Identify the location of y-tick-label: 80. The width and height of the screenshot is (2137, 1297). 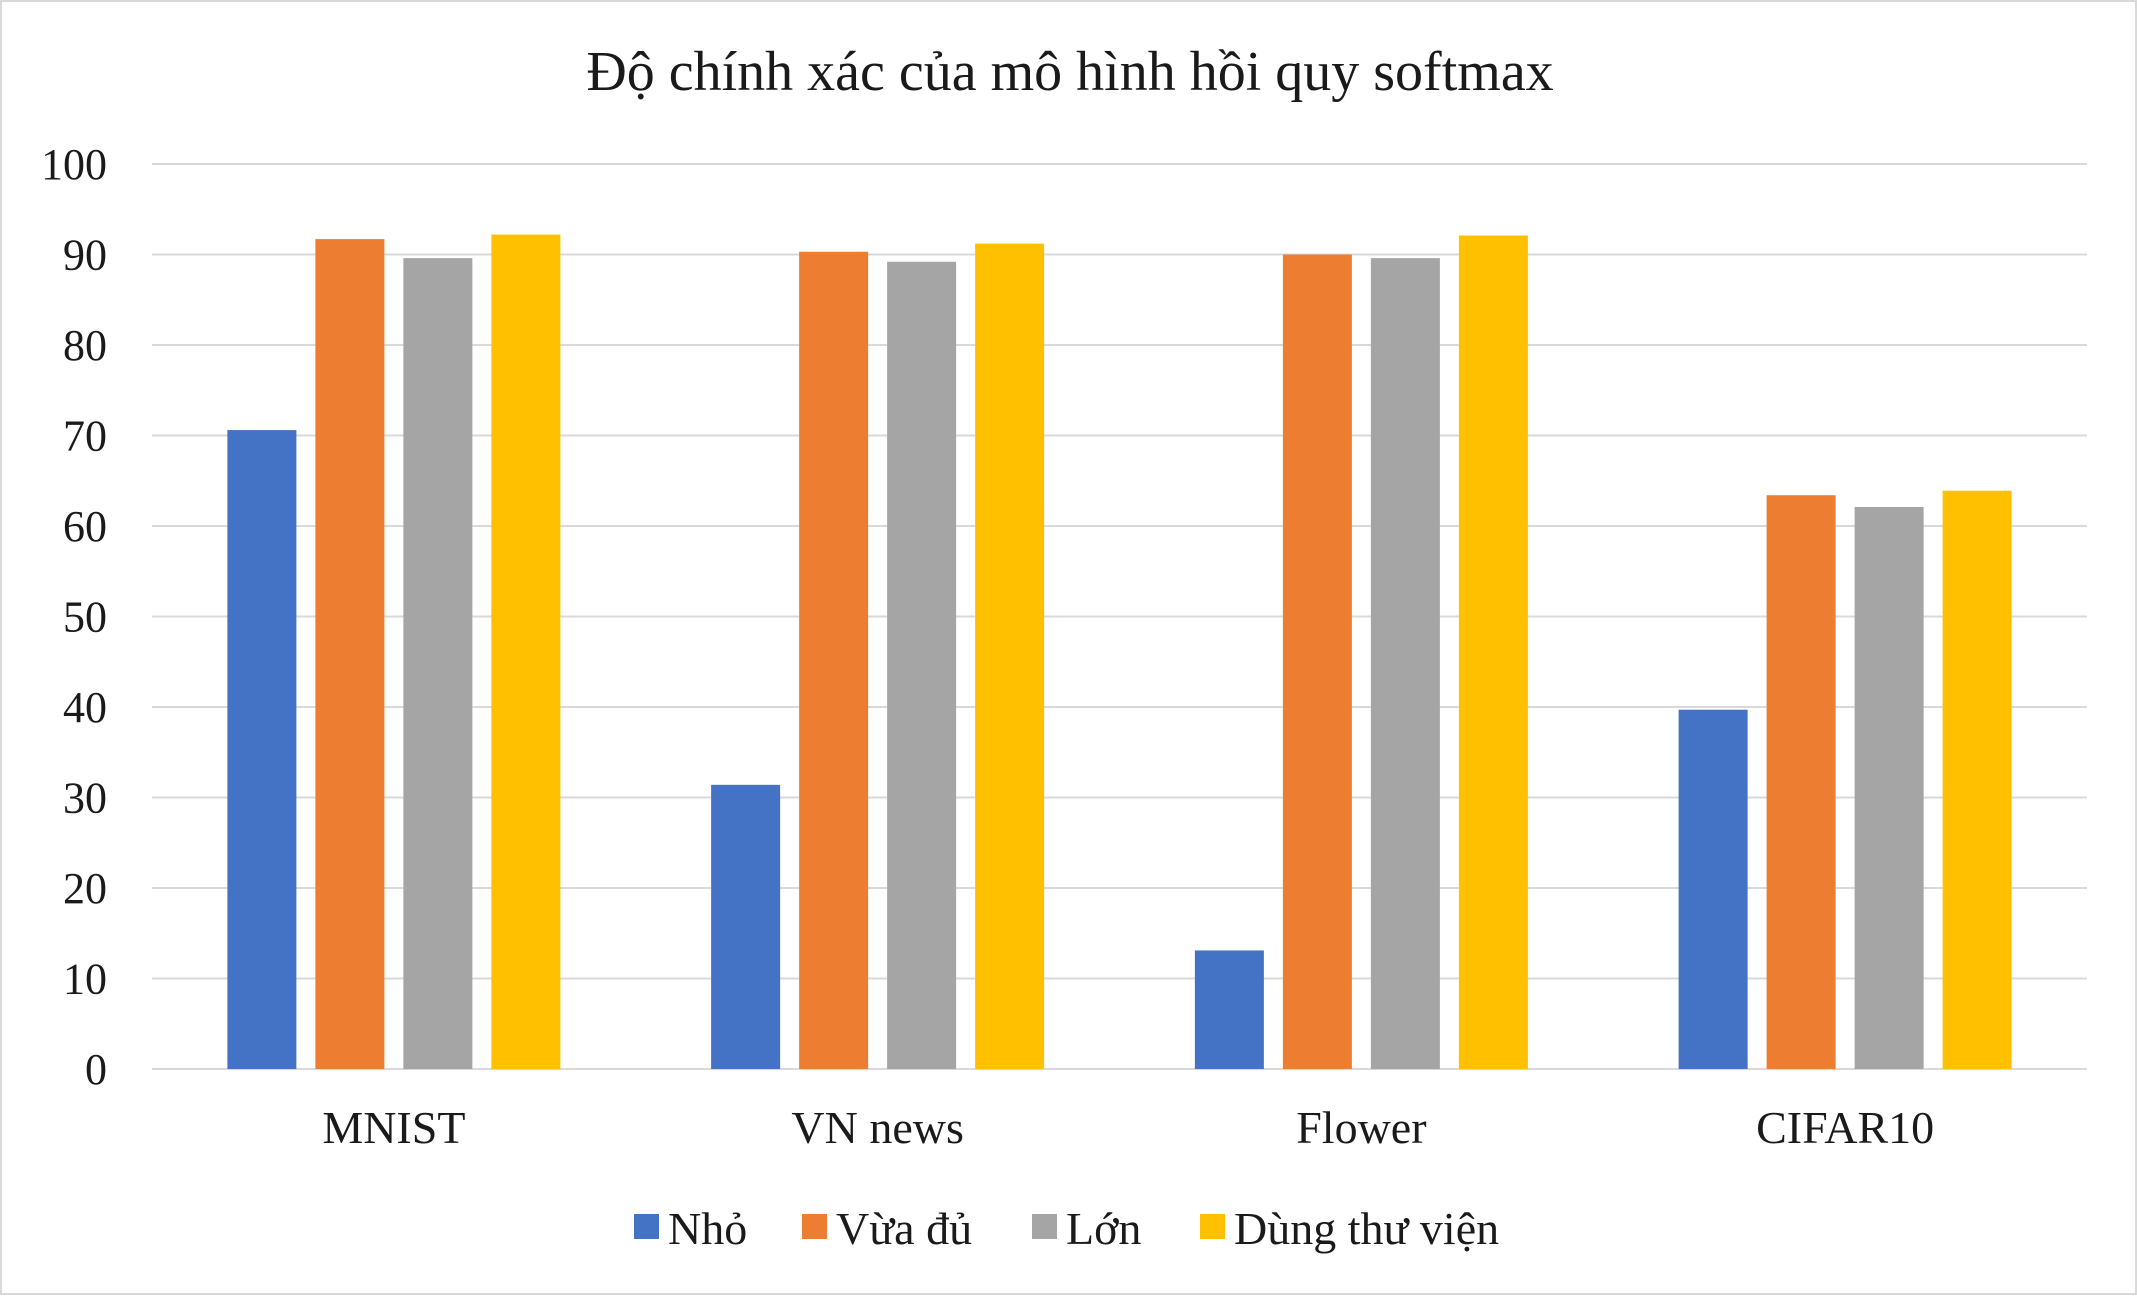
(85, 345).